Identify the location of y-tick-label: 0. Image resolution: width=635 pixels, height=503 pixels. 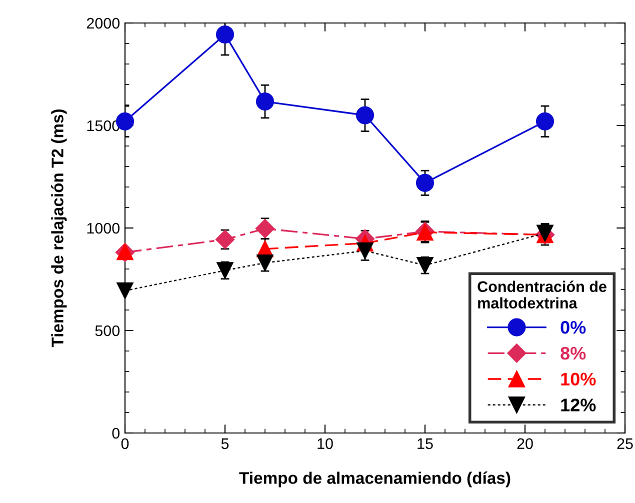
(116, 433).